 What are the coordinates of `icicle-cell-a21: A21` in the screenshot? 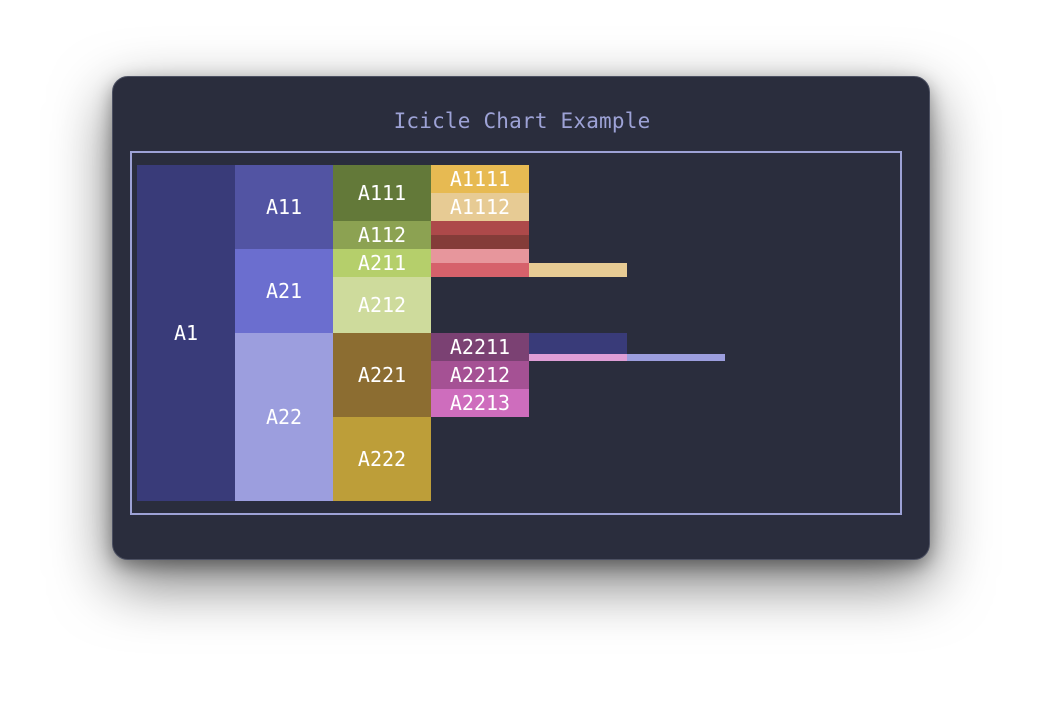 It's located at (284, 291).